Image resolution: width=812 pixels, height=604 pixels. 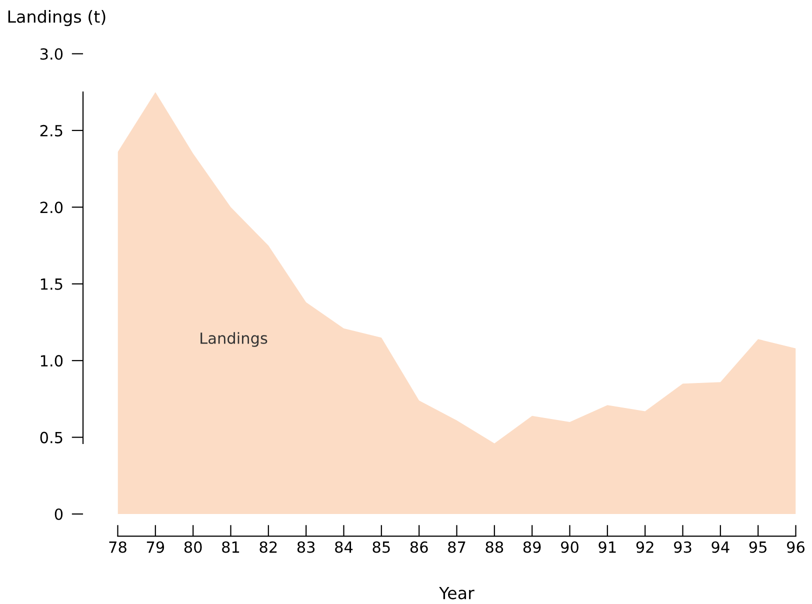 What do you see at coordinates (645, 547) in the screenshot?
I see `x-tick-label: 92` at bounding box center [645, 547].